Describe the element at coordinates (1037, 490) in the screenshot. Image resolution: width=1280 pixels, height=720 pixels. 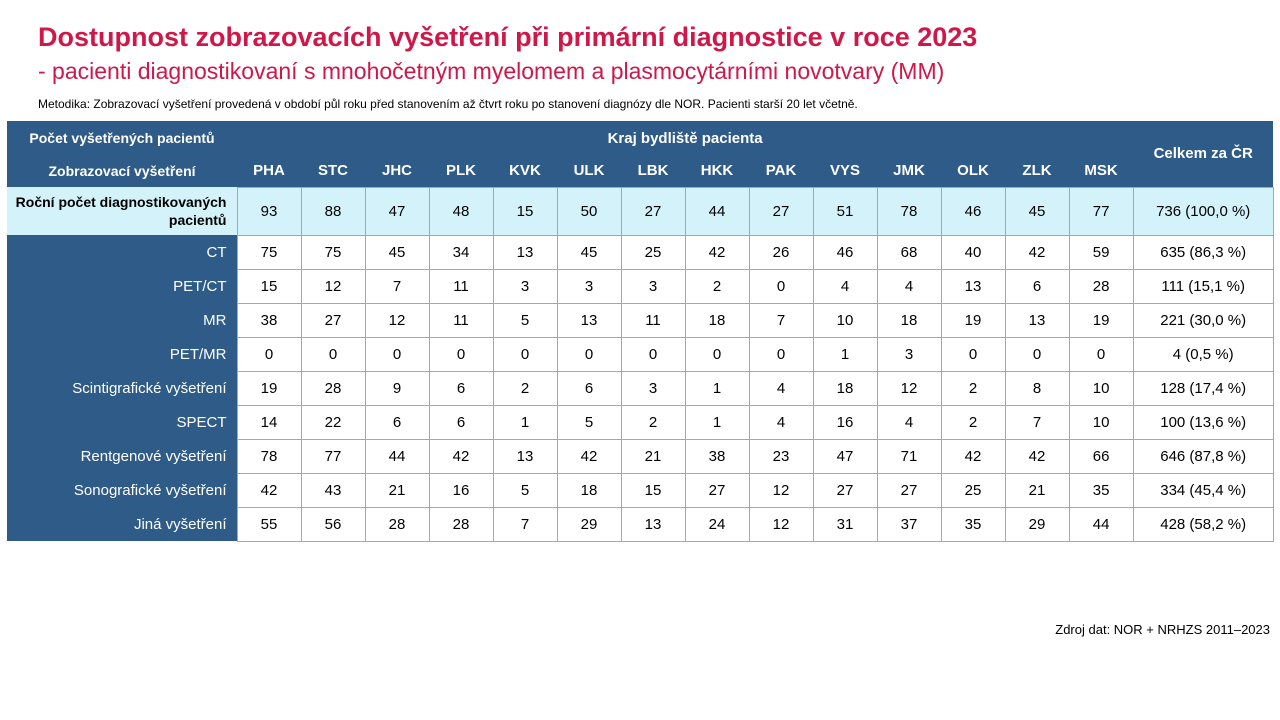
I see `table-cell: 21` at that location.